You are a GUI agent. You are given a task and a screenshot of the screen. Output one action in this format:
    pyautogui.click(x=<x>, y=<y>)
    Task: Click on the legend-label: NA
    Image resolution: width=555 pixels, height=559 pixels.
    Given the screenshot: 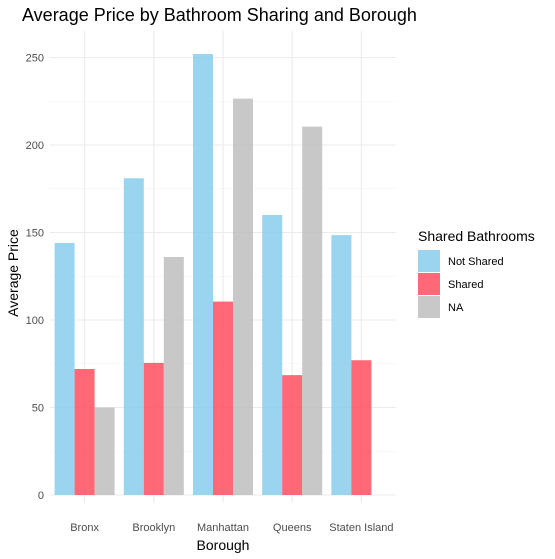 What is the action you would take?
    pyautogui.click(x=456, y=308)
    